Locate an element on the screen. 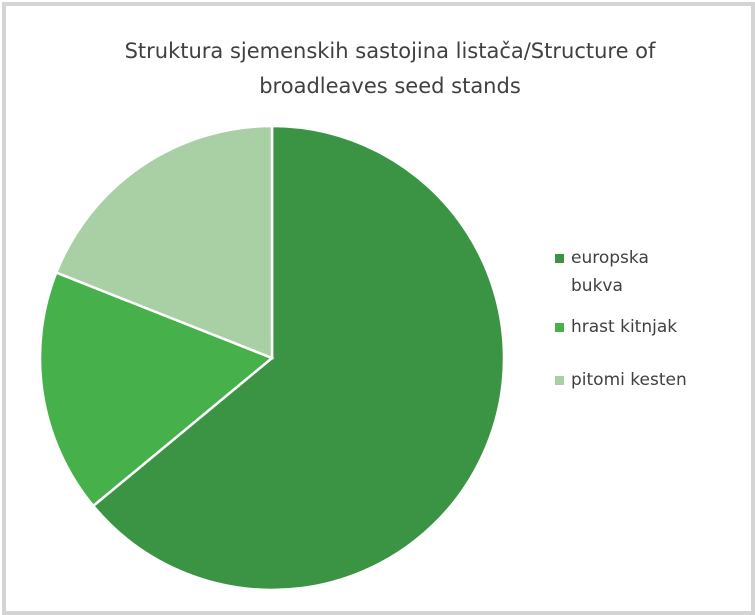 Image resolution: width=755 pixels, height=615 pixels. legend-label: hrast kitnjak is located at coordinates (624, 327).